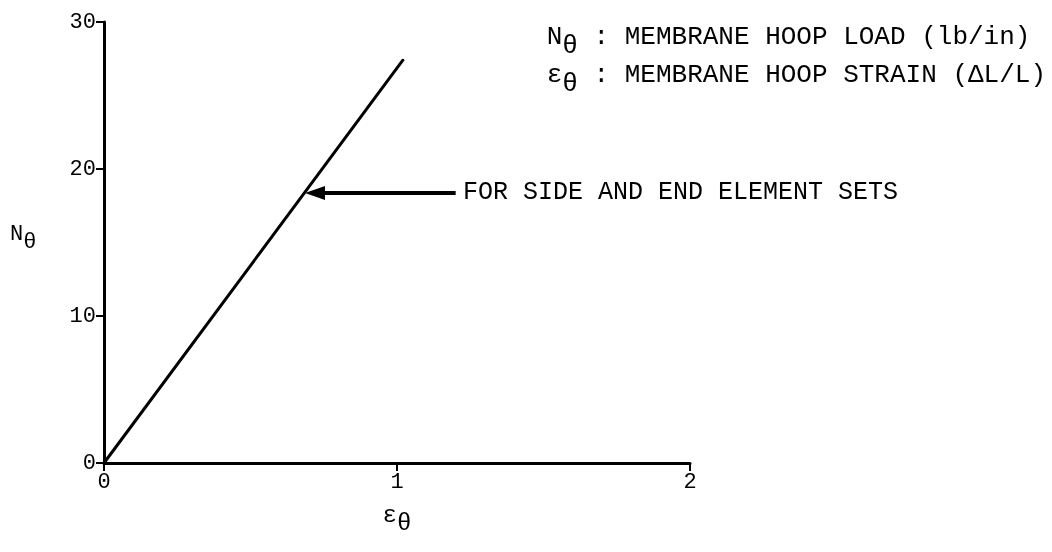 This screenshot has width=1052, height=552. Describe the element at coordinates (82, 169) in the screenshot. I see `y-tick-label: 20` at that location.